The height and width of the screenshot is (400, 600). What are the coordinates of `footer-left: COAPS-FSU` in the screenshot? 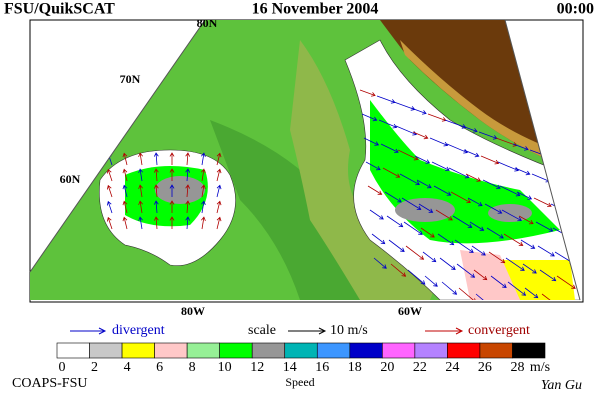 It's located at (49, 383).